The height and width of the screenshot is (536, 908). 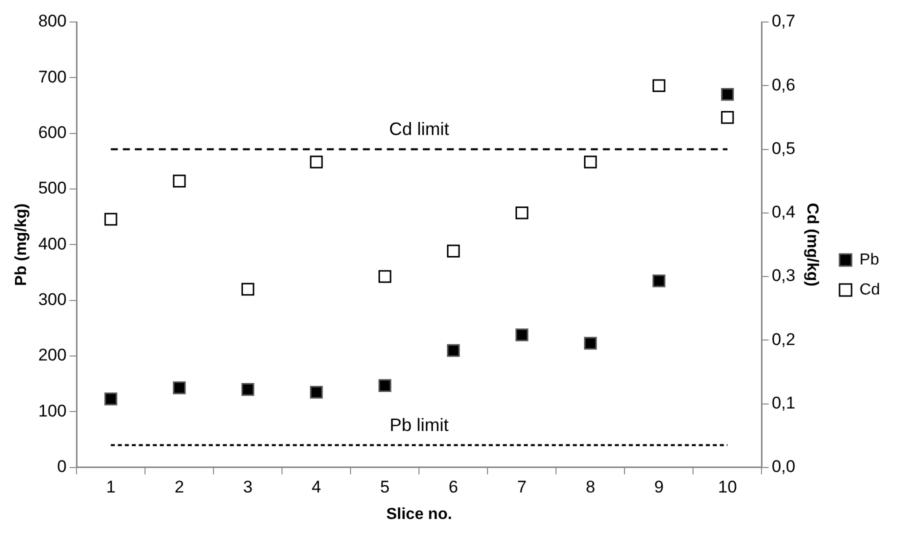 What do you see at coordinates (784, 21) in the screenshot?
I see `y2-tick-label: 0,7` at bounding box center [784, 21].